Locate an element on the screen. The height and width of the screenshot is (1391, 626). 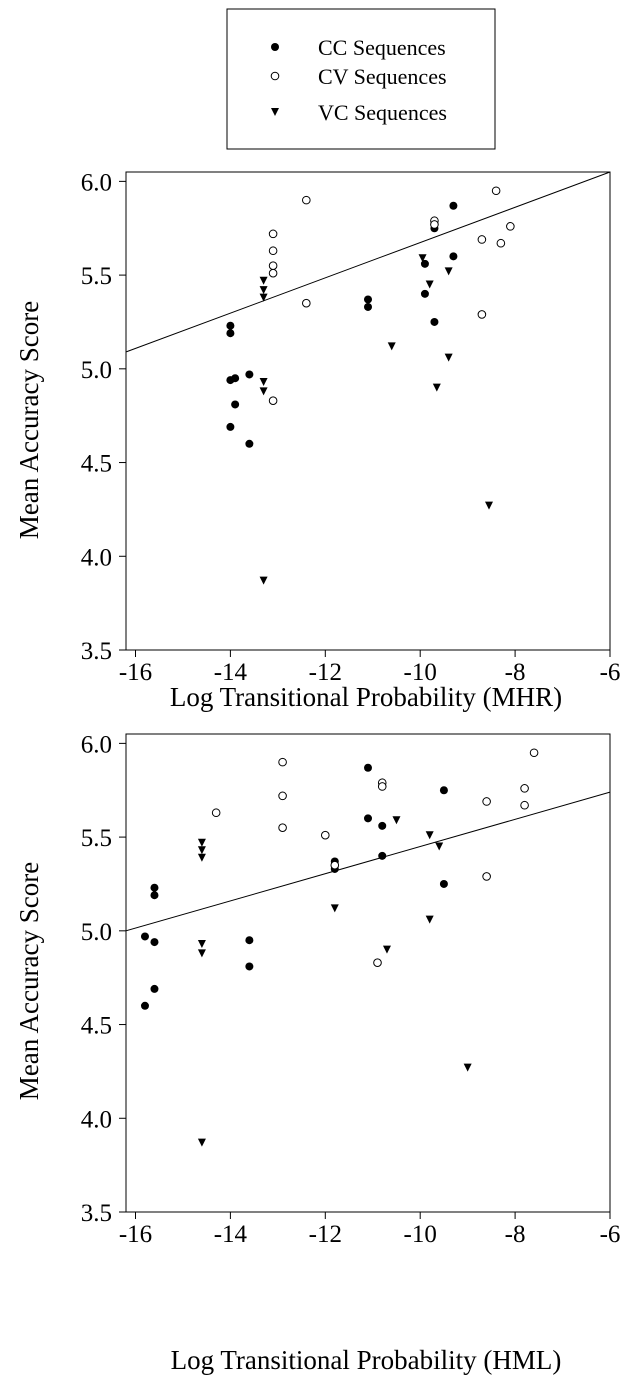
y-tick-label: 3.5 is located at coordinates (96, 1213).